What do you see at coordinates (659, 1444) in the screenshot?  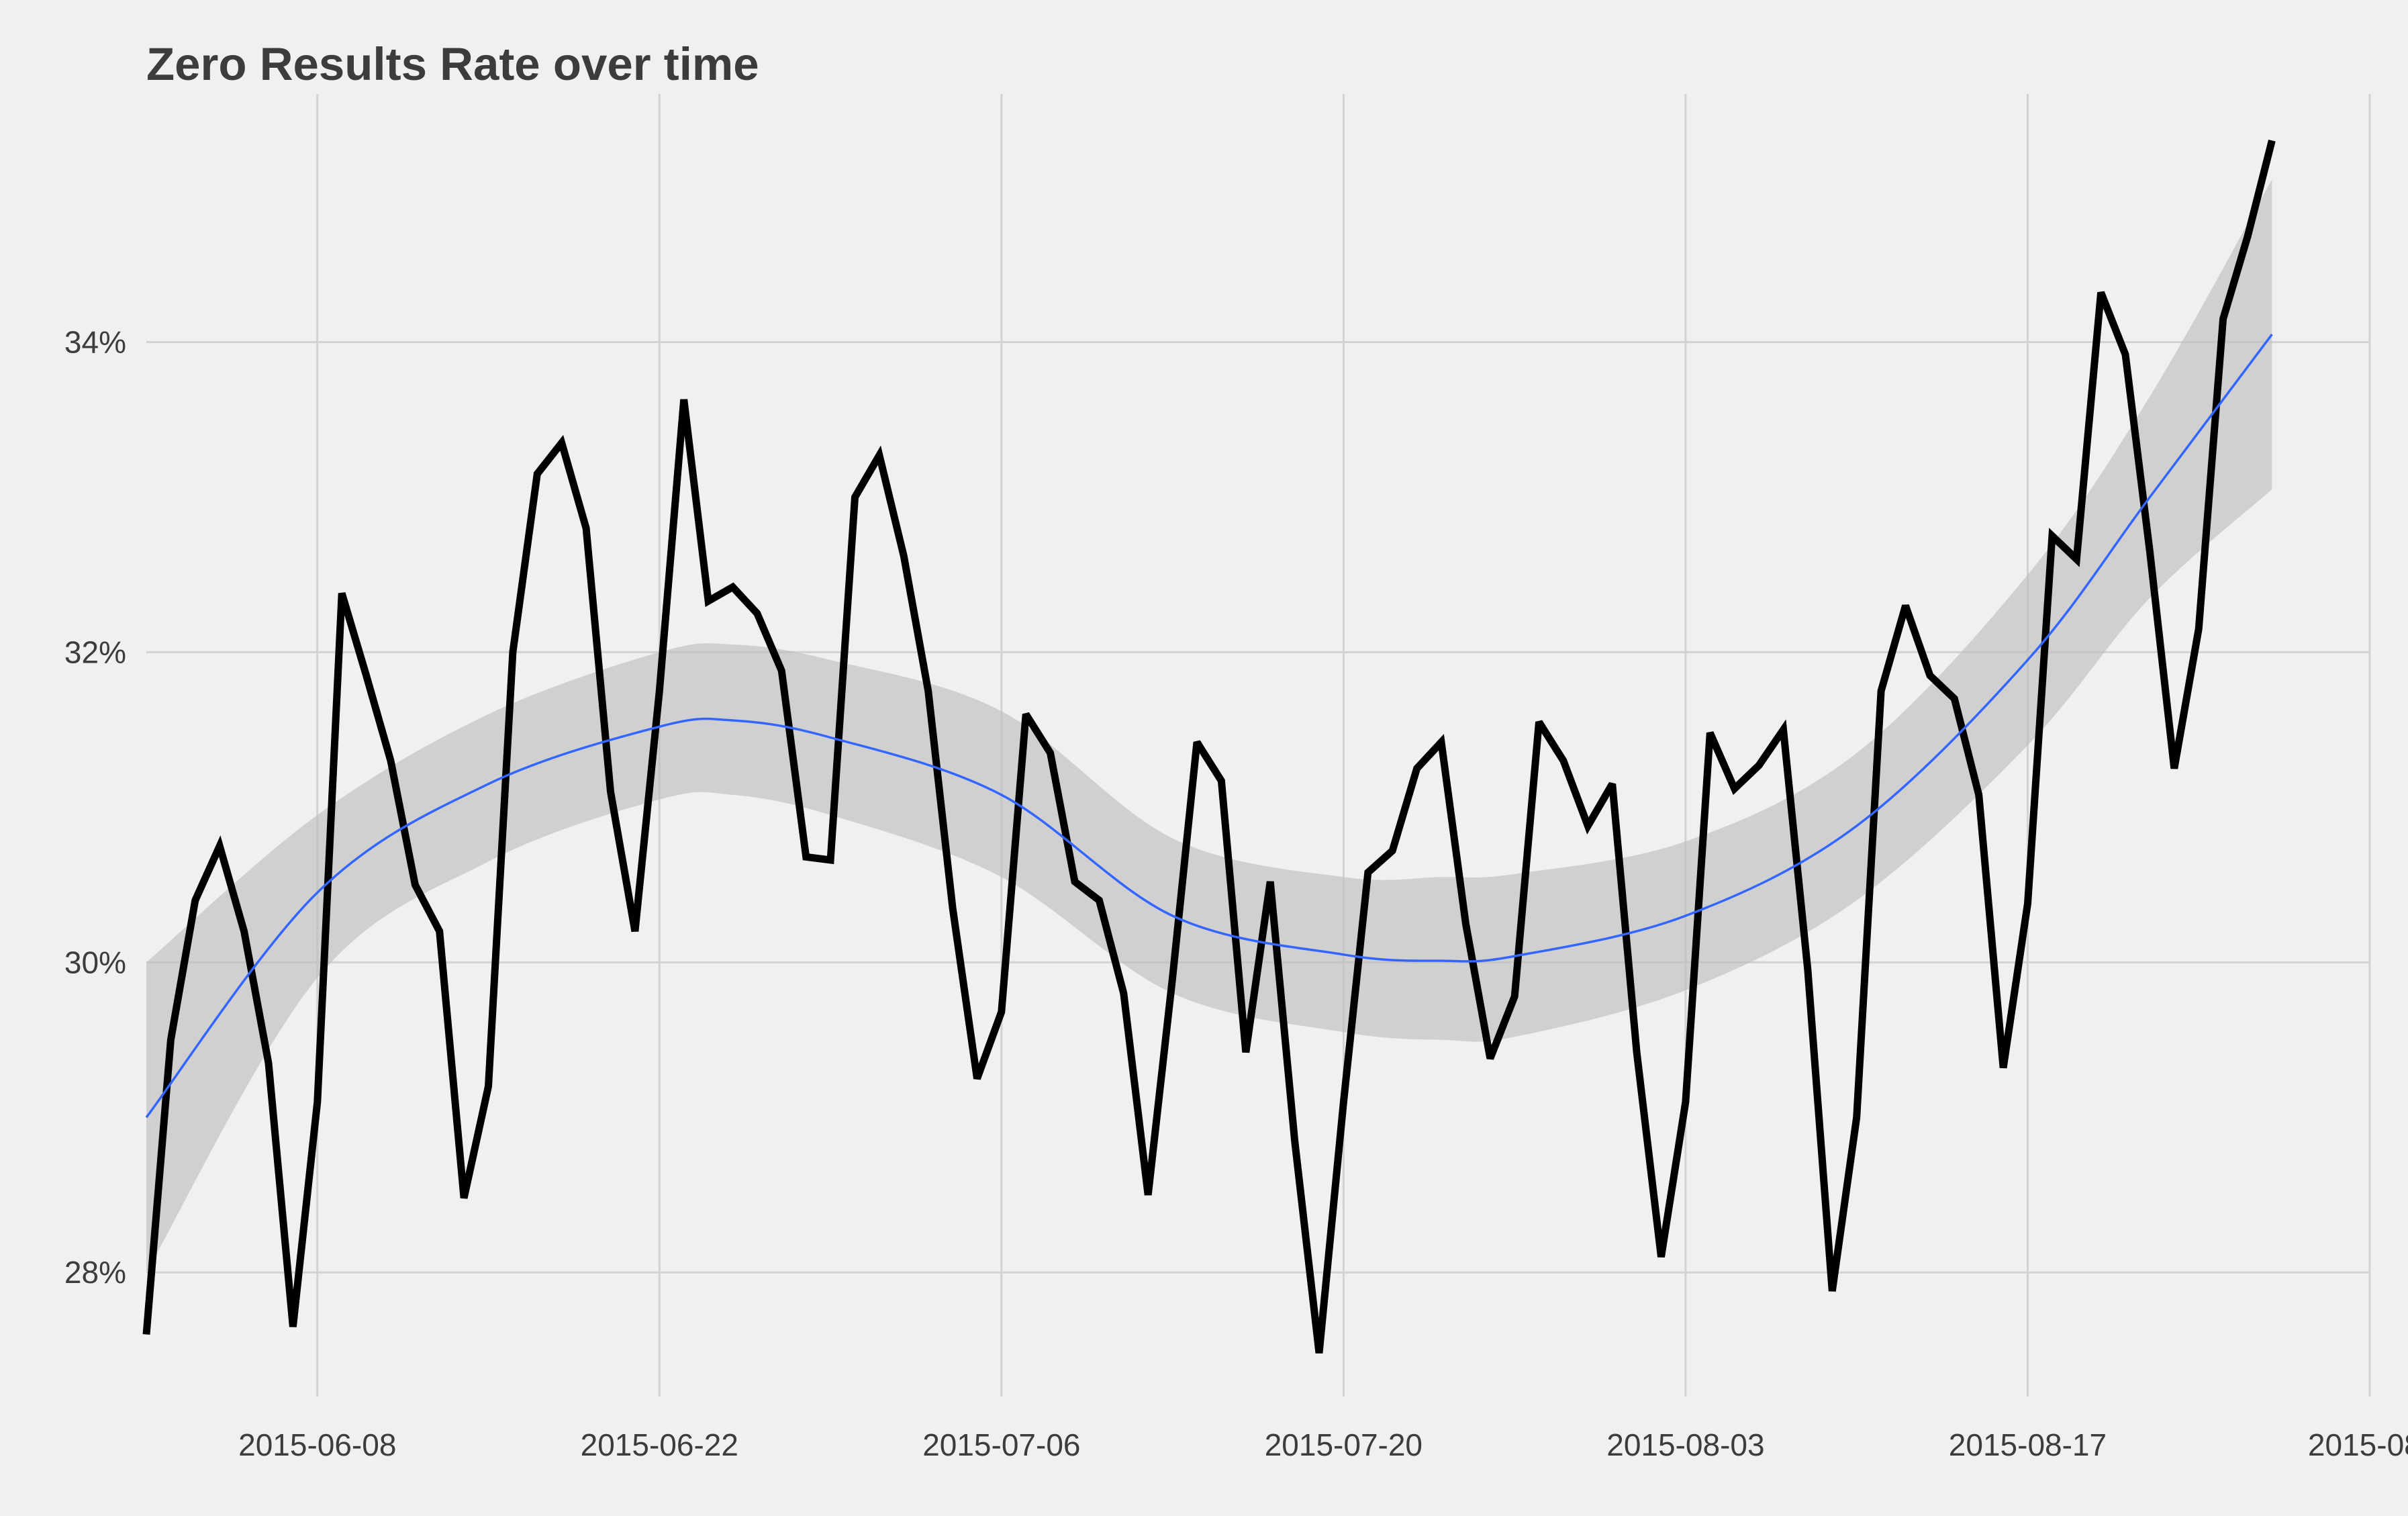 I see `x-tick-label: 2015-06-22` at bounding box center [659, 1444].